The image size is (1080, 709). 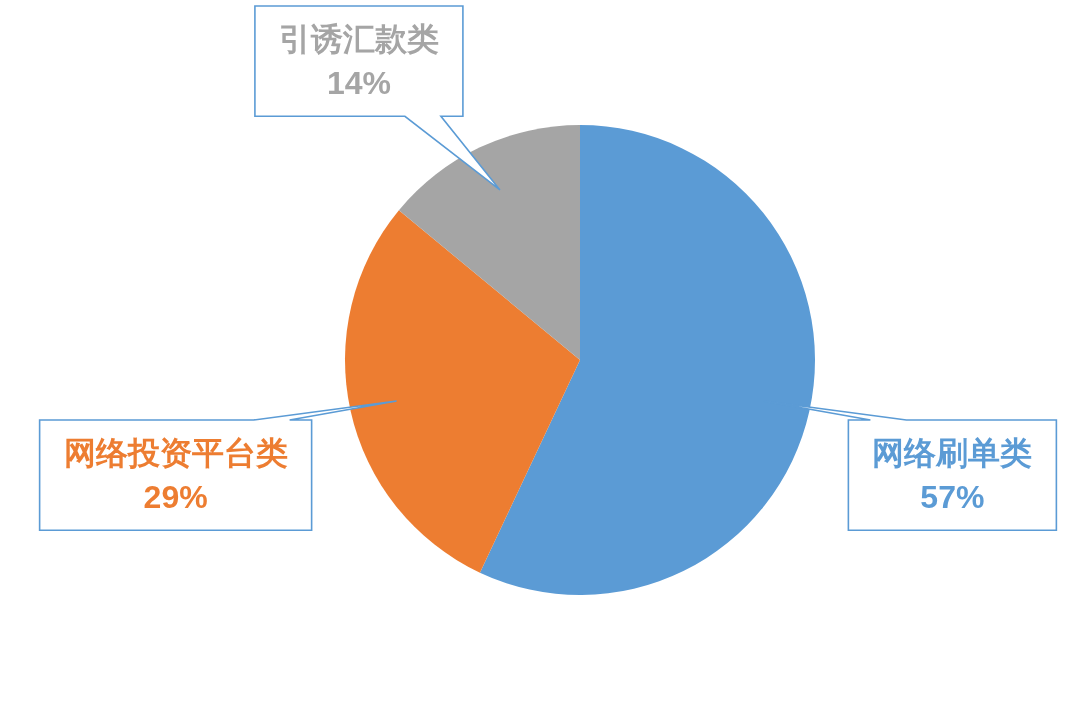 What do you see at coordinates (358, 38) in the screenshot?
I see `slice-label: 引诱汇款类` at bounding box center [358, 38].